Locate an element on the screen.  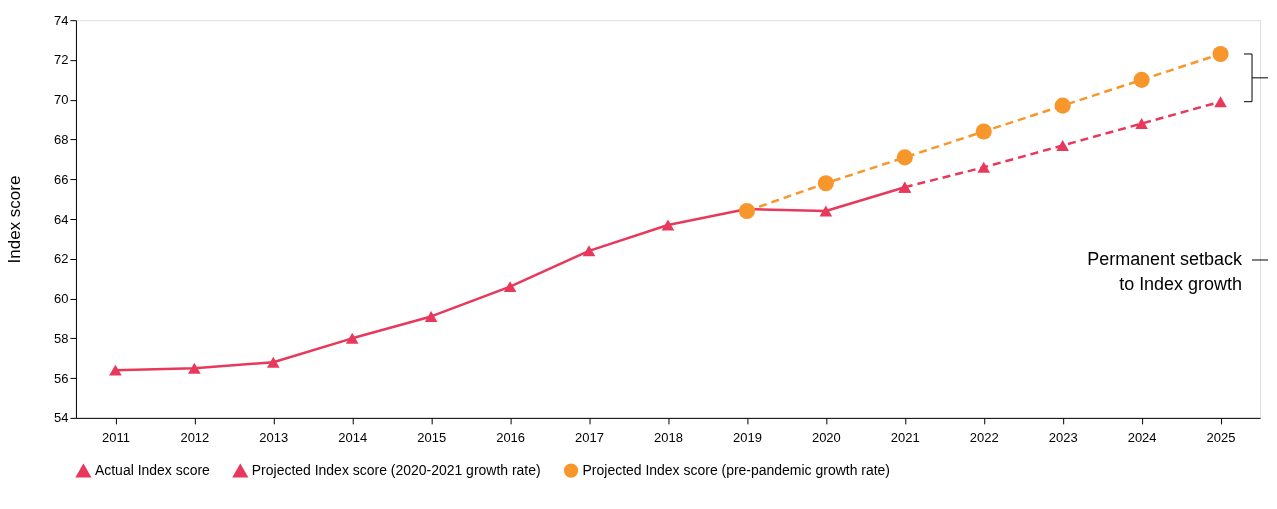
x-tick-label: 2014 is located at coordinates (353, 438).